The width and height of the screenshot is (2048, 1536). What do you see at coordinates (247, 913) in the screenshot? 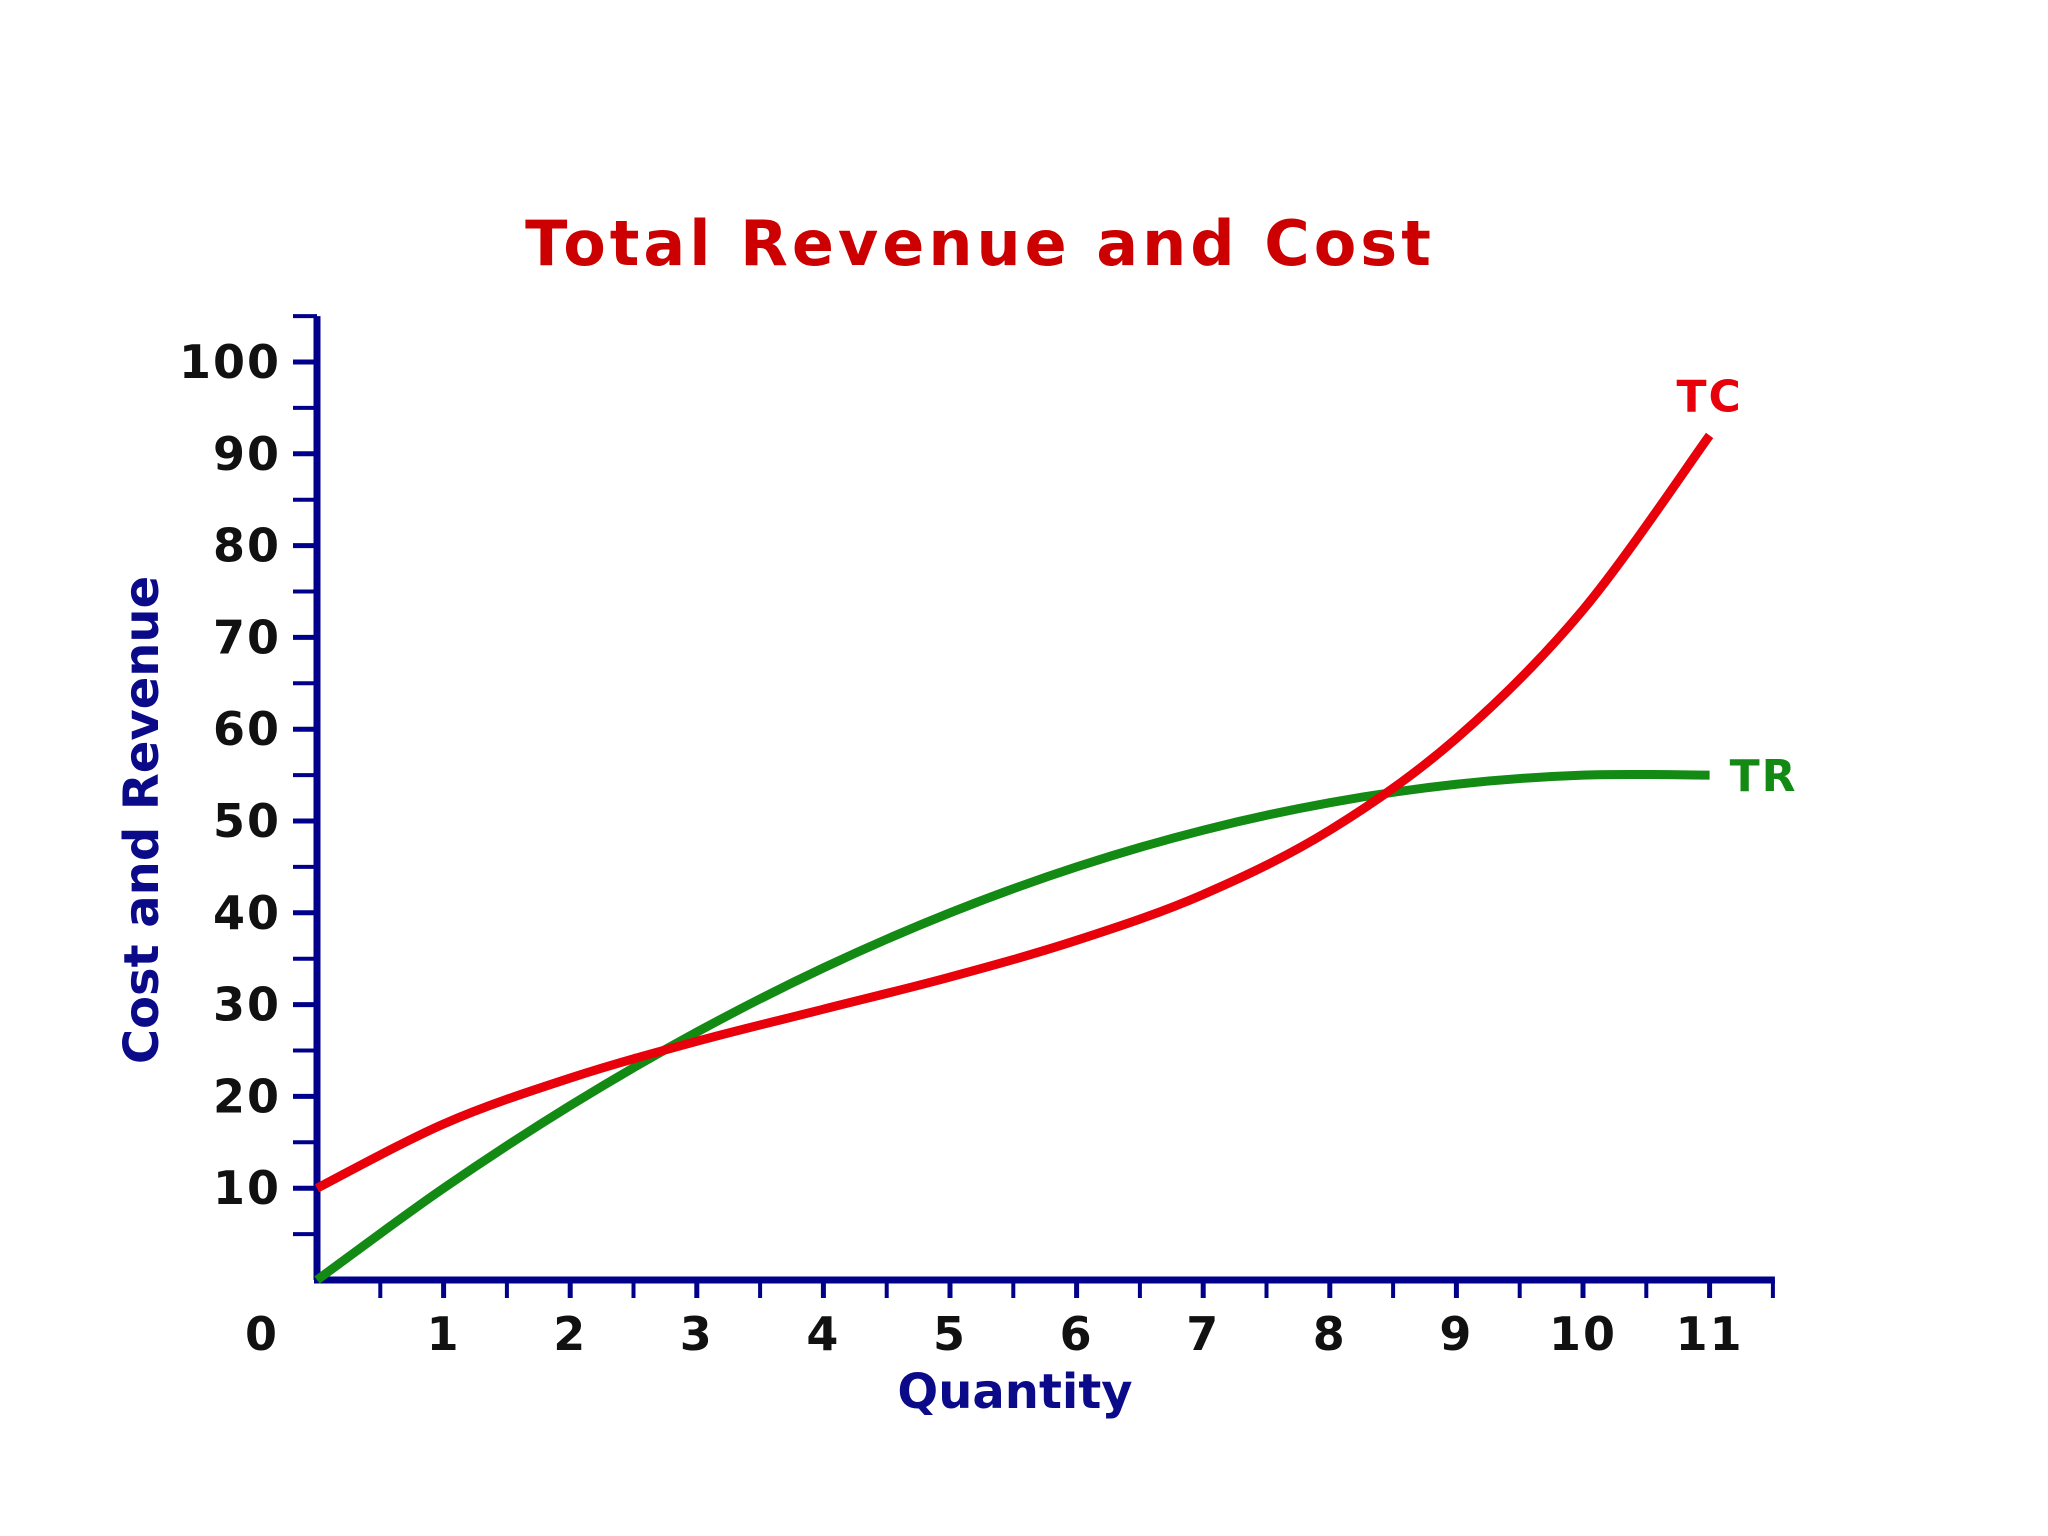
I see `y-tick-label: 40` at bounding box center [247, 913].